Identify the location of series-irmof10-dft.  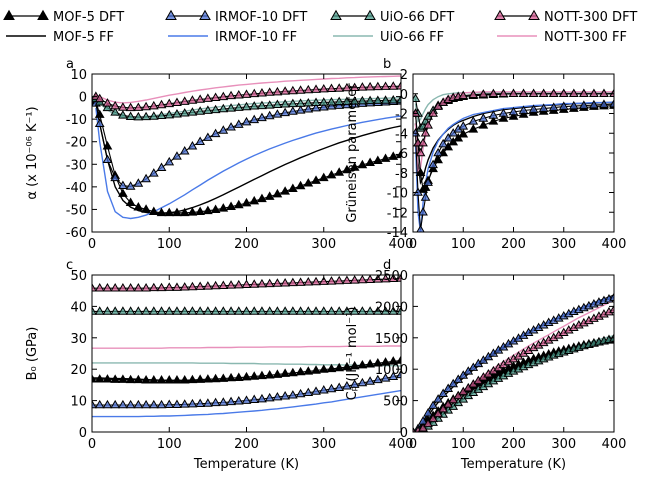
(513, 165).